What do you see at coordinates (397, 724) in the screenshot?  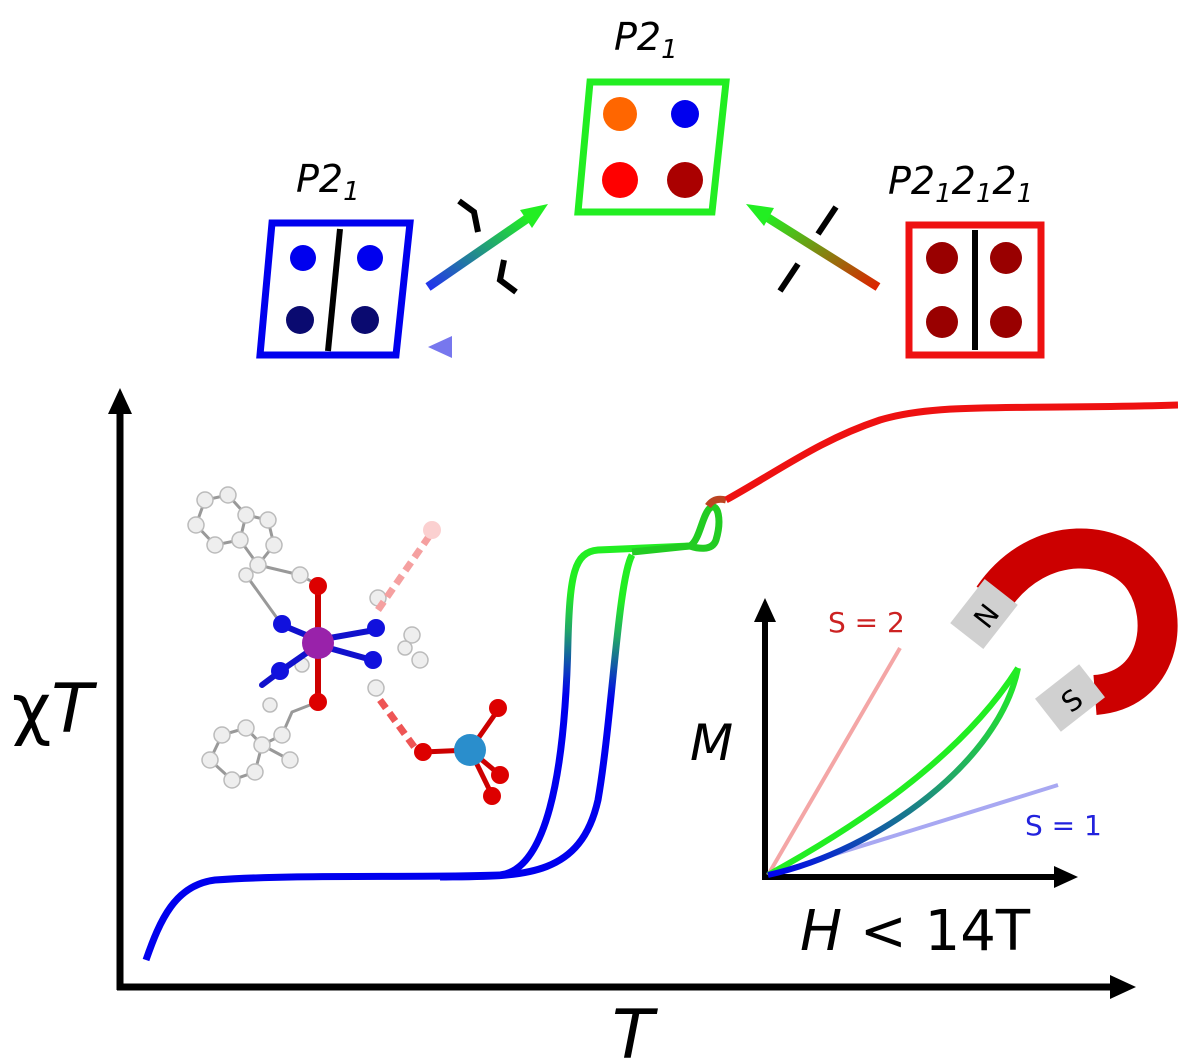 I see `hydrogen-bond` at bounding box center [397, 724].